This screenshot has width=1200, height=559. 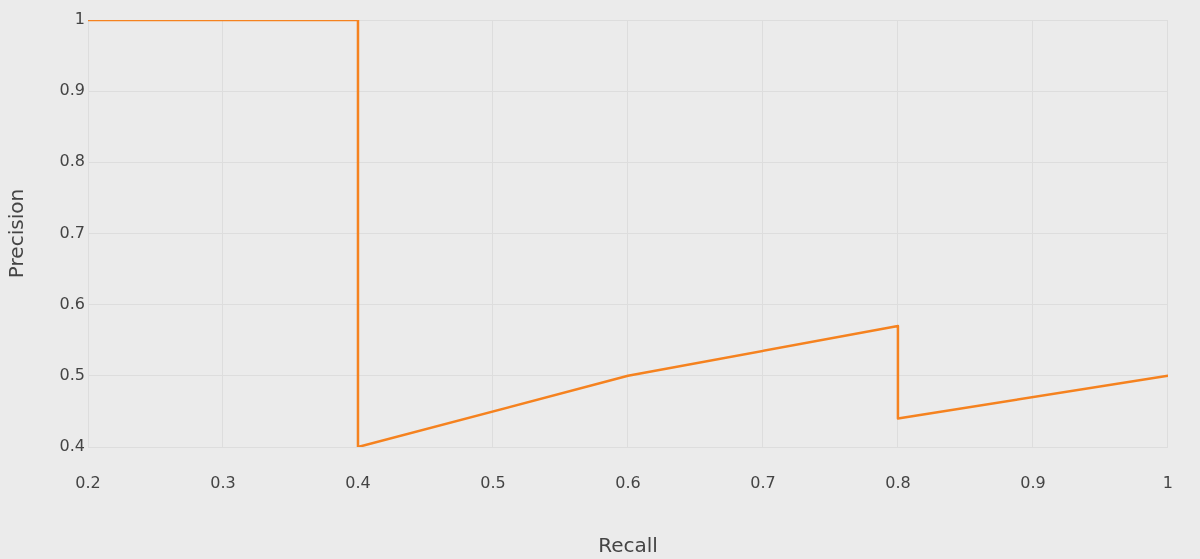 I want to click on x-tick-label: 1, so click(x=1167, y=482).